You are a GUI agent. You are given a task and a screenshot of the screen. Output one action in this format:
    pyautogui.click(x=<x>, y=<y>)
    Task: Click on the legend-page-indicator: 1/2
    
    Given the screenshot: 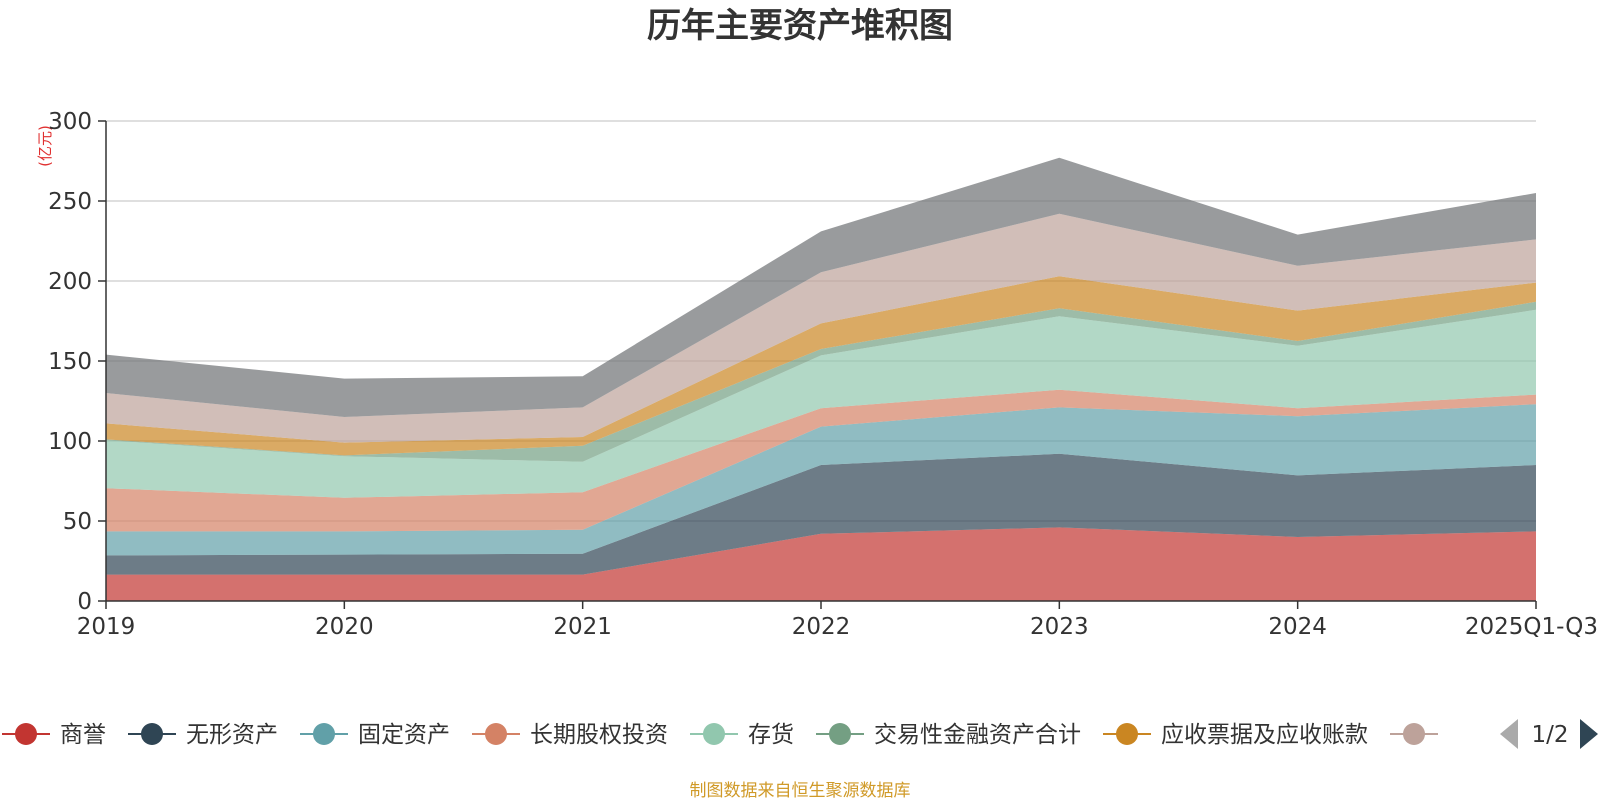 What is the action you would take?
    pyautogui.click(x=1549, y=735)
    